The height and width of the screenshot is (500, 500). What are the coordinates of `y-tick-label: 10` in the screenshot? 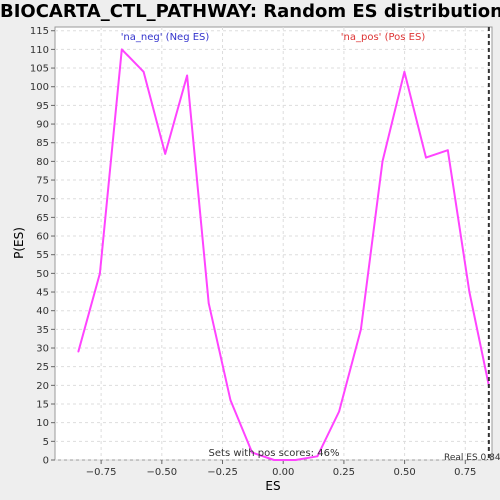 It's located at (42, 423).